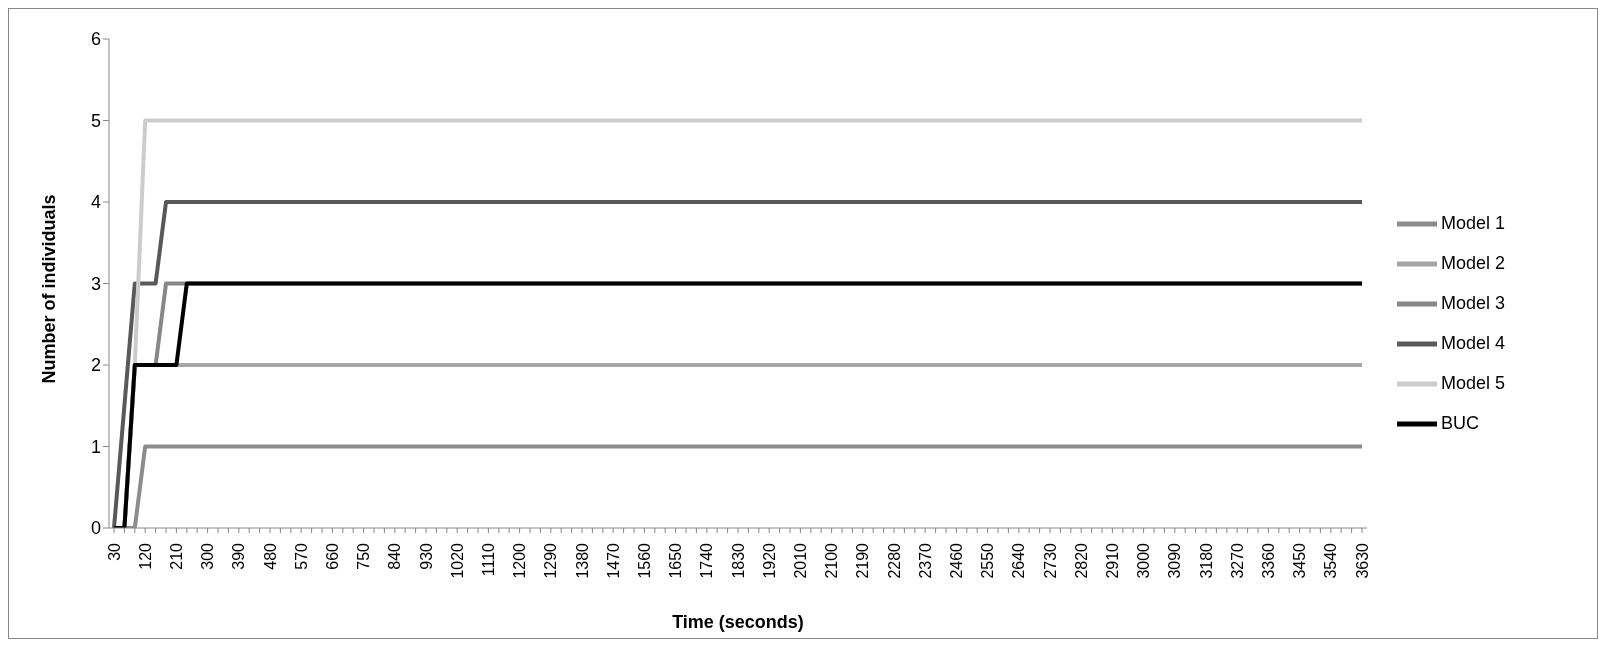 This screenshot has width=1608, height=649. Describe the element at coordinates (800, 560) in the screenshot. I see `x-tick-label: 2010` at that location.